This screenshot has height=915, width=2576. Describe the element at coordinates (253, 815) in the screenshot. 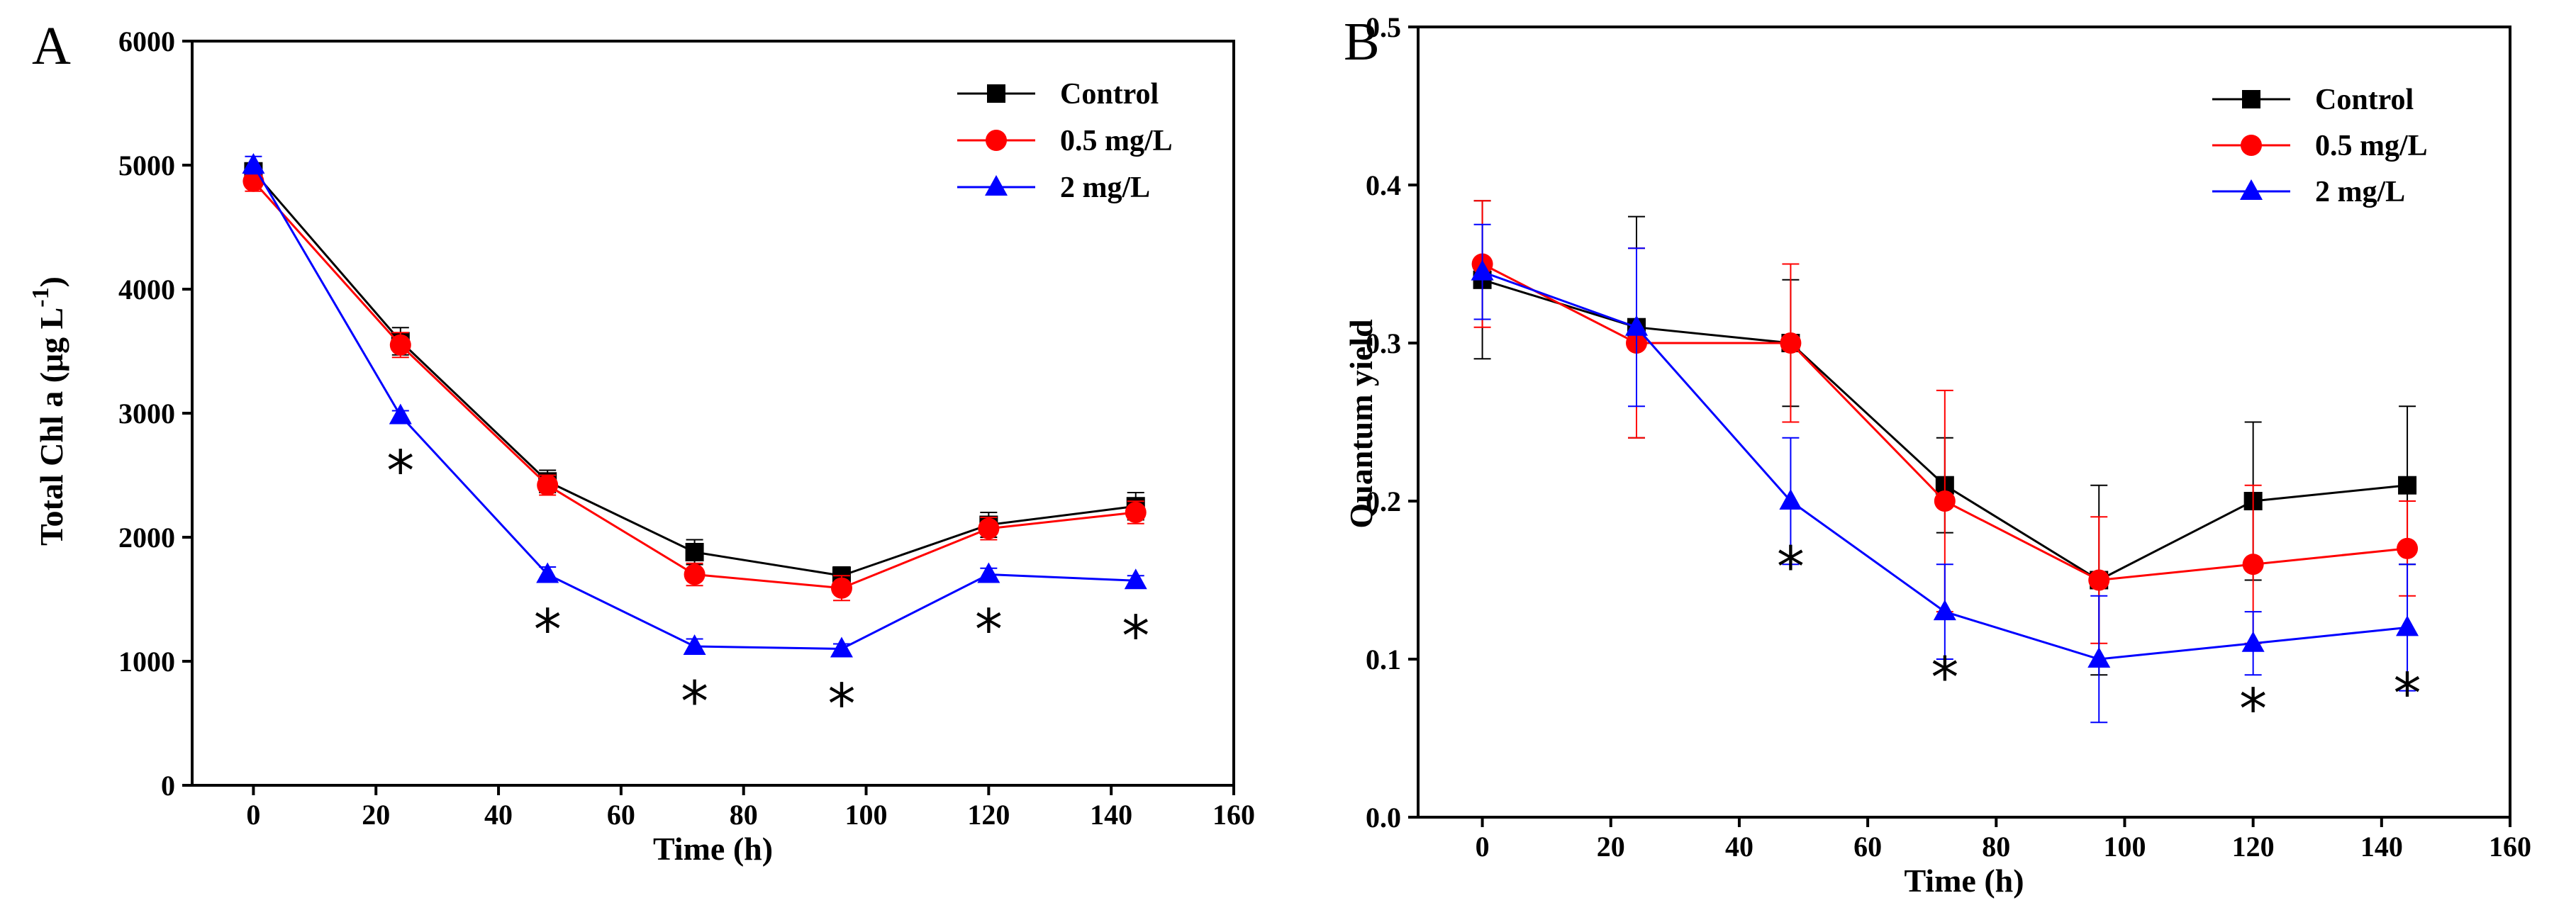

I see `x-tick-label: 0` at that location.